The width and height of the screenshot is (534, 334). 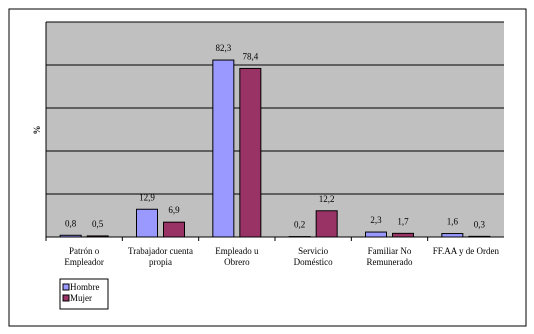 What do you see at coordinates (81, 298) in the screenshot?
I see `legend-label: Mujer` at bounding box center [81, 298].